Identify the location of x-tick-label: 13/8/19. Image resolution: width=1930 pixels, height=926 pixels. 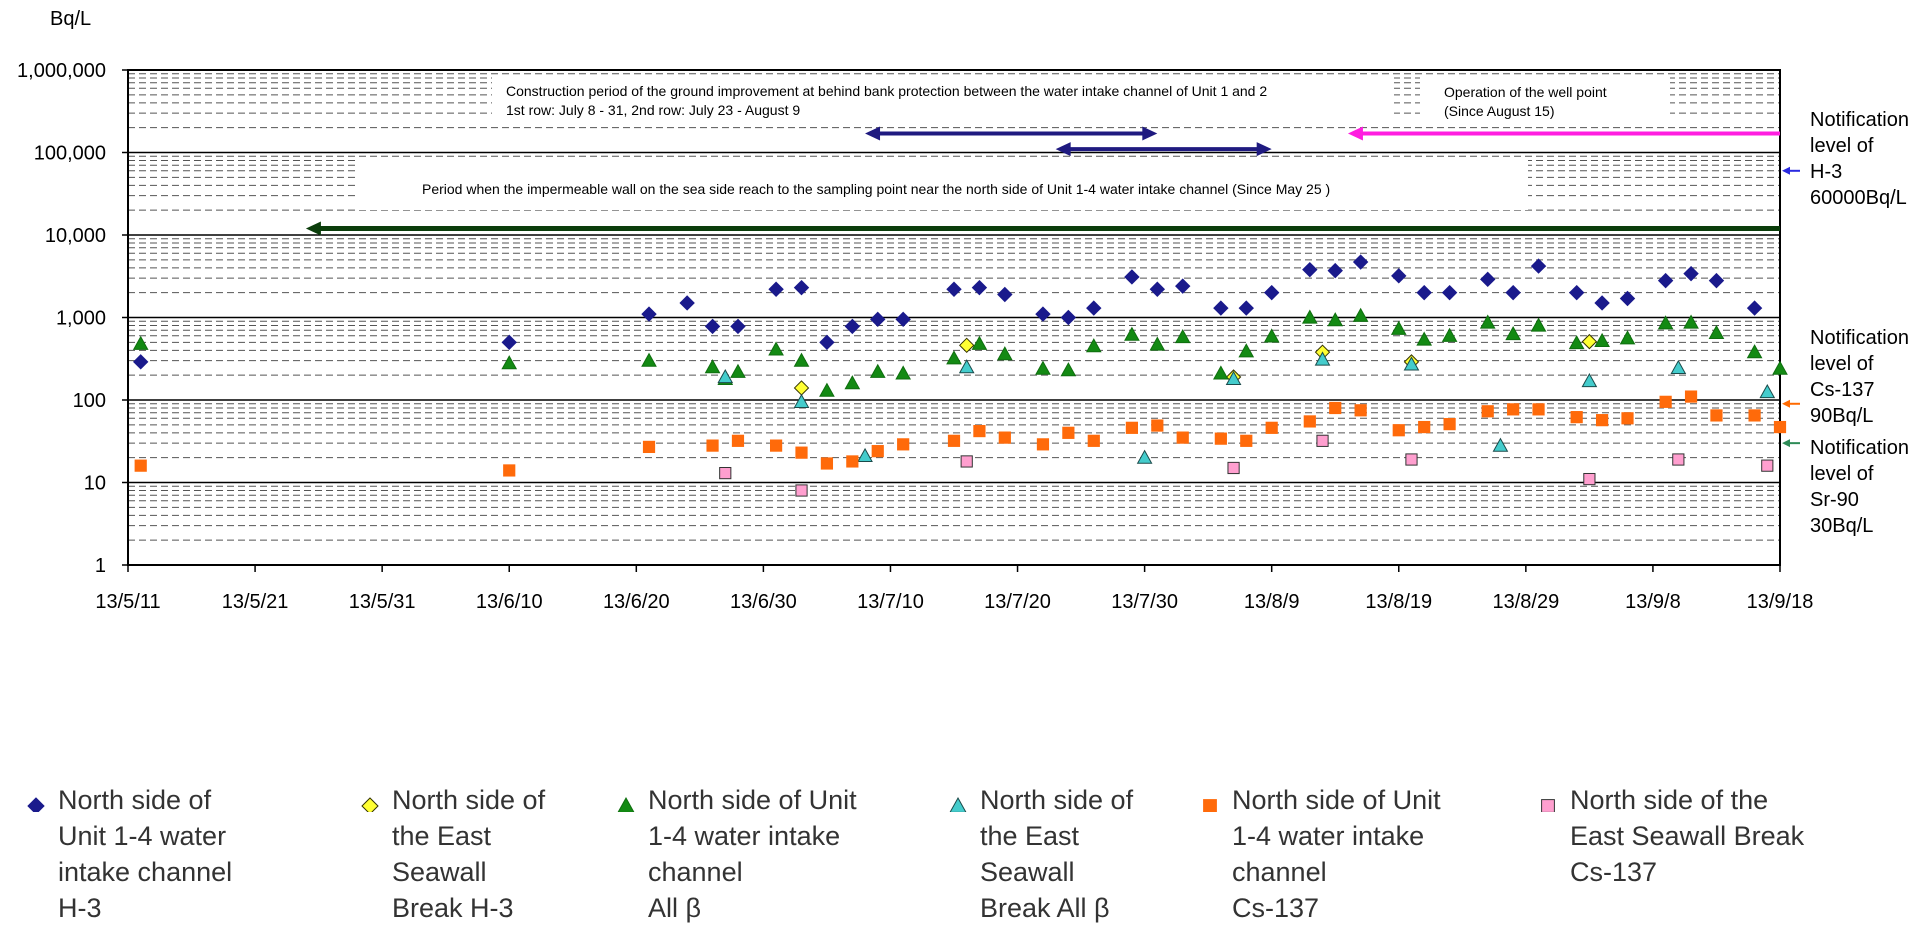
(1398, 602).